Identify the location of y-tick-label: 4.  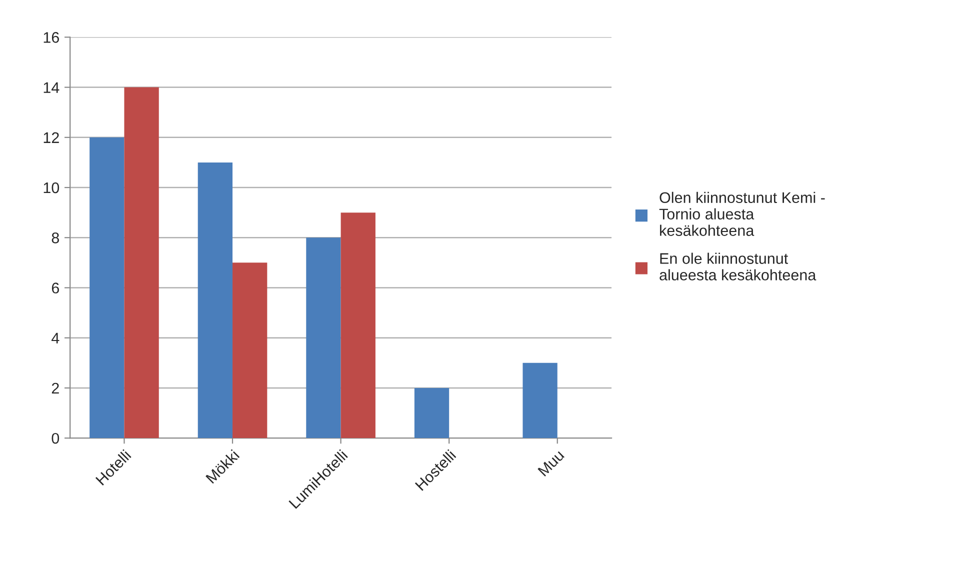
(56, 338).